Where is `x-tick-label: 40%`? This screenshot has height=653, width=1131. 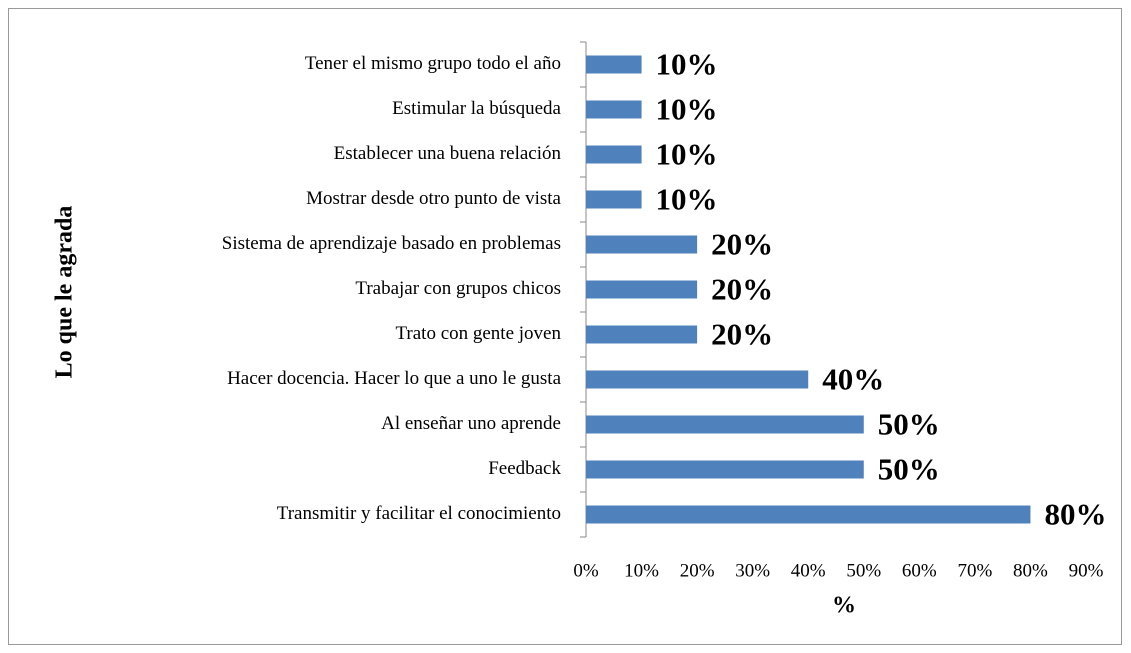 x-tick-label: 40% is located at coordinates (808, 570).